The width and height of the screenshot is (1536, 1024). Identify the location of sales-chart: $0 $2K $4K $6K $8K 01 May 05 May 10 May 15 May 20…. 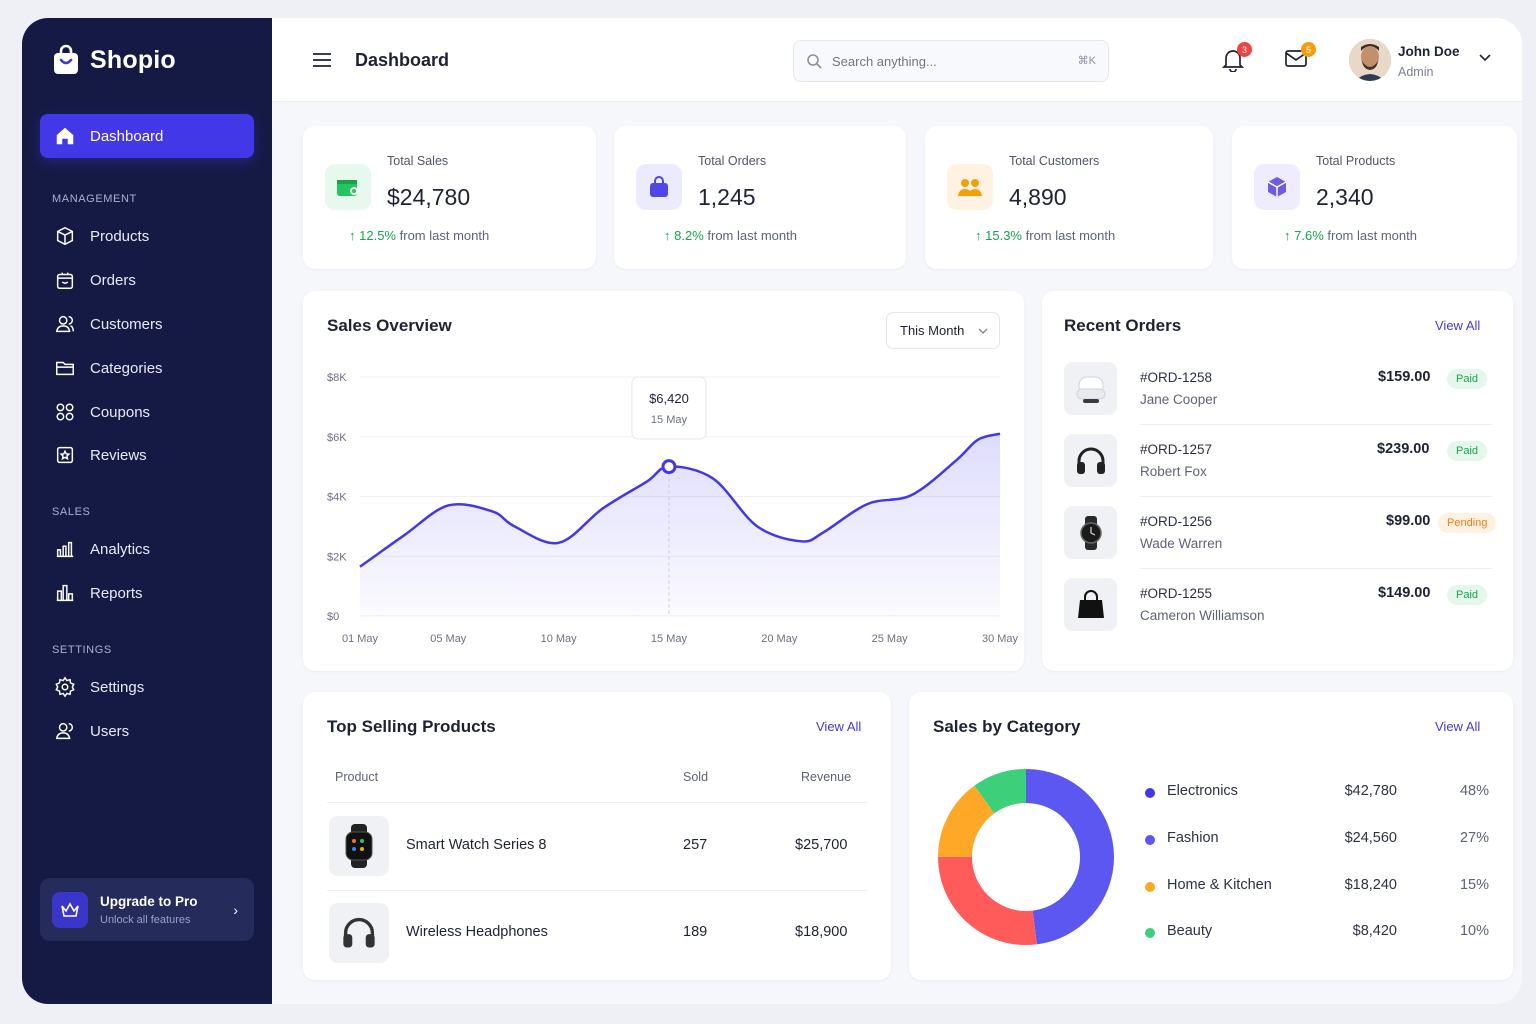
(673, 508).